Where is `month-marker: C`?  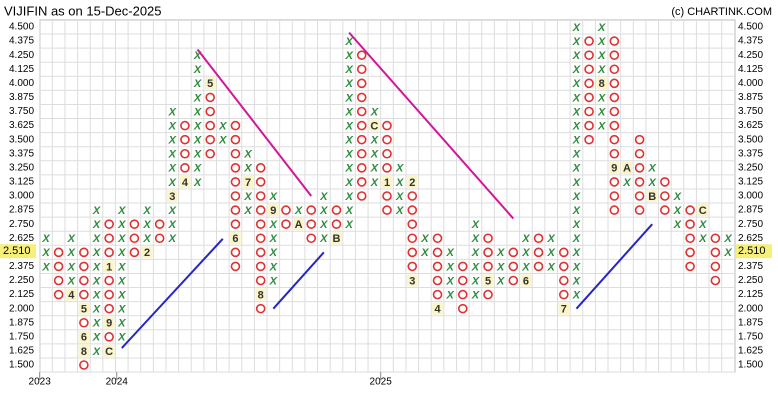 month-marker: C is located at coordinates (374, 126).